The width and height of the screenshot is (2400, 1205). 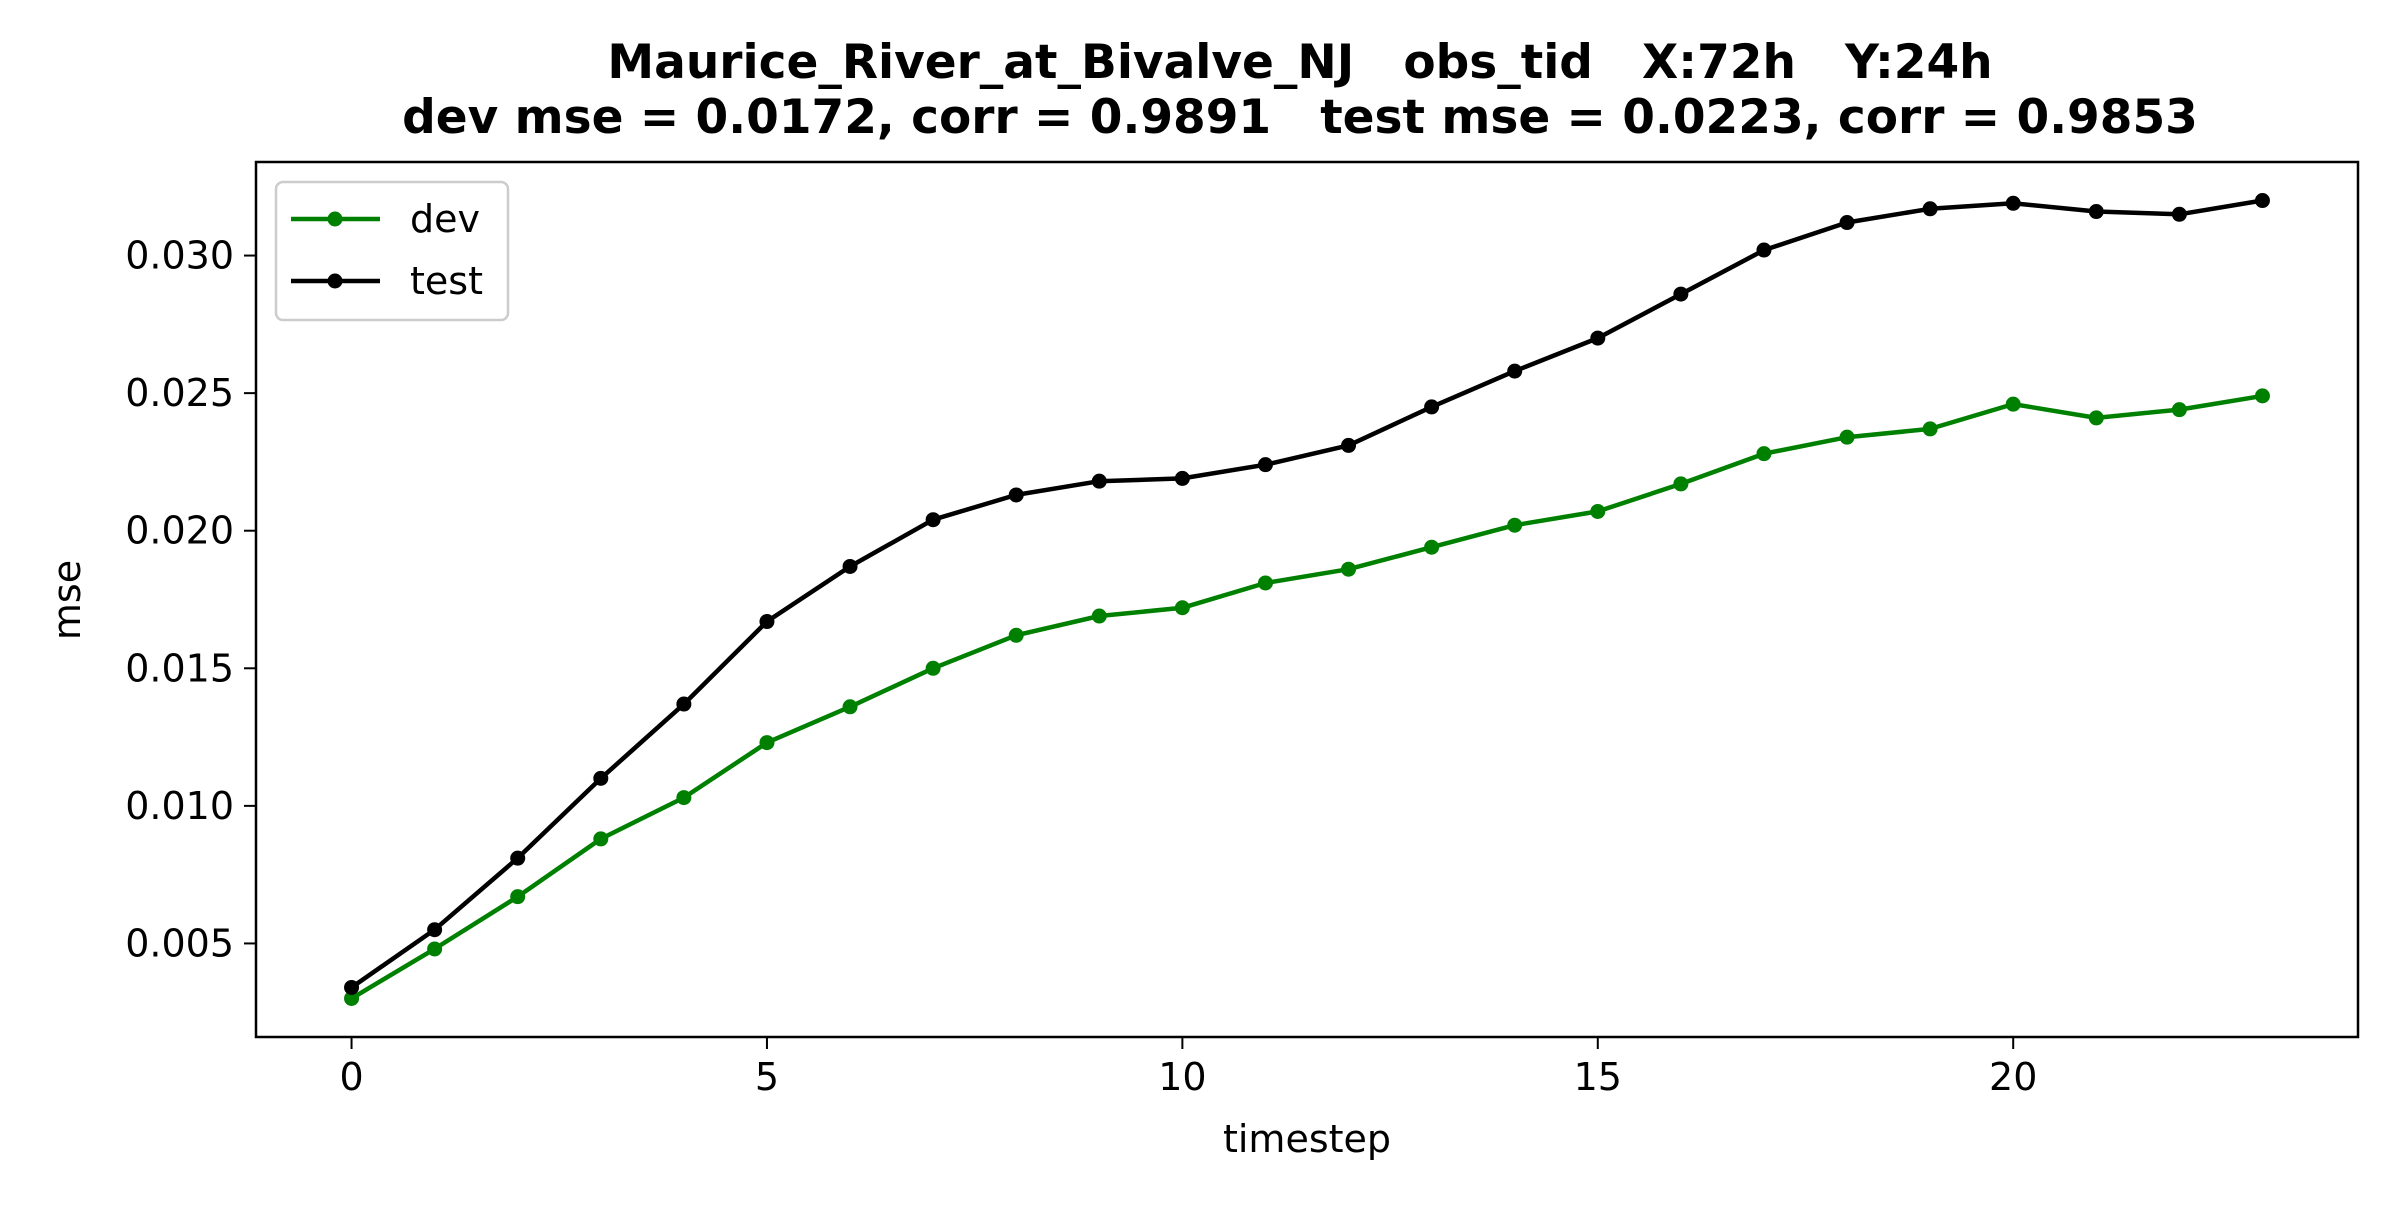 I want to click on y-axis-label: mse, so click(x=67, y=600).